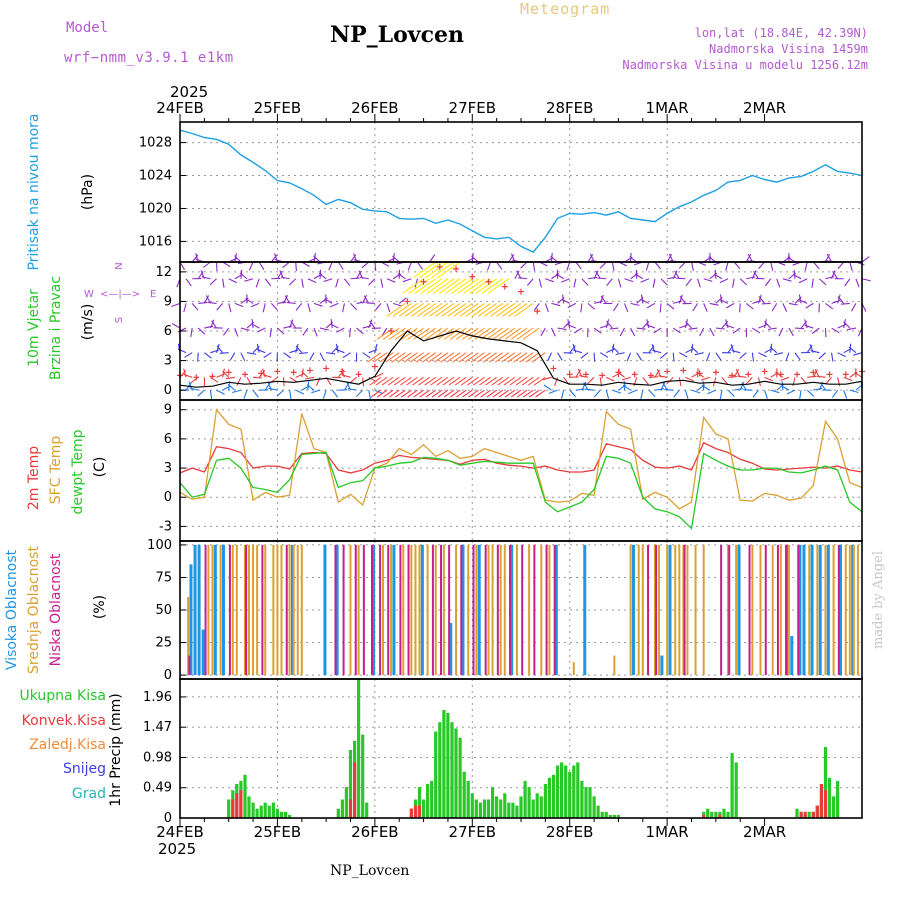  I want to click on panel-frame-temperature, so click(521, 470).